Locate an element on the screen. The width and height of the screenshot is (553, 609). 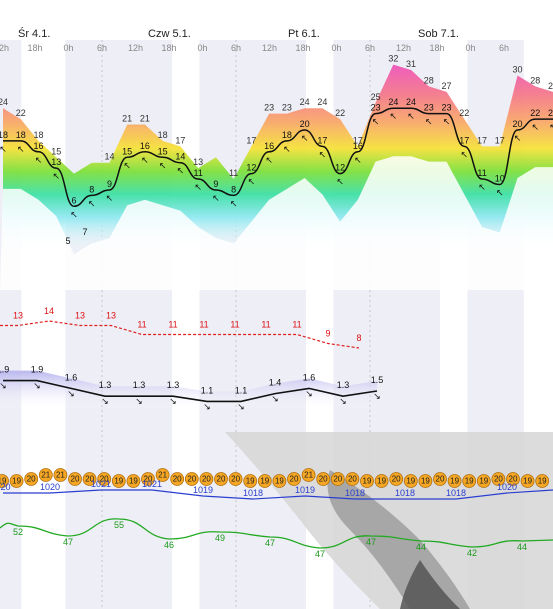
temperature-high-label: 14 is located at coordinates (109, 157).